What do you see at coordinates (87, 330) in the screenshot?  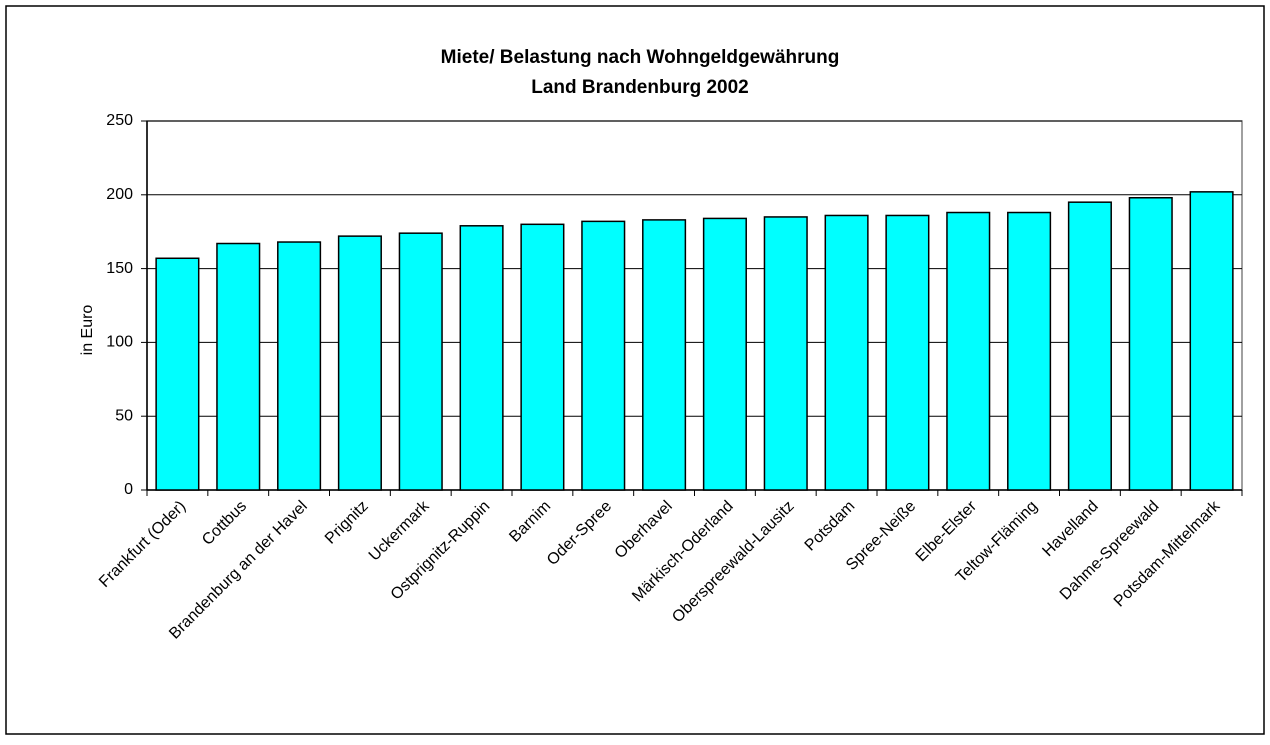 I see `y-axis-label: in Euro` at bounding box center [87, 330].